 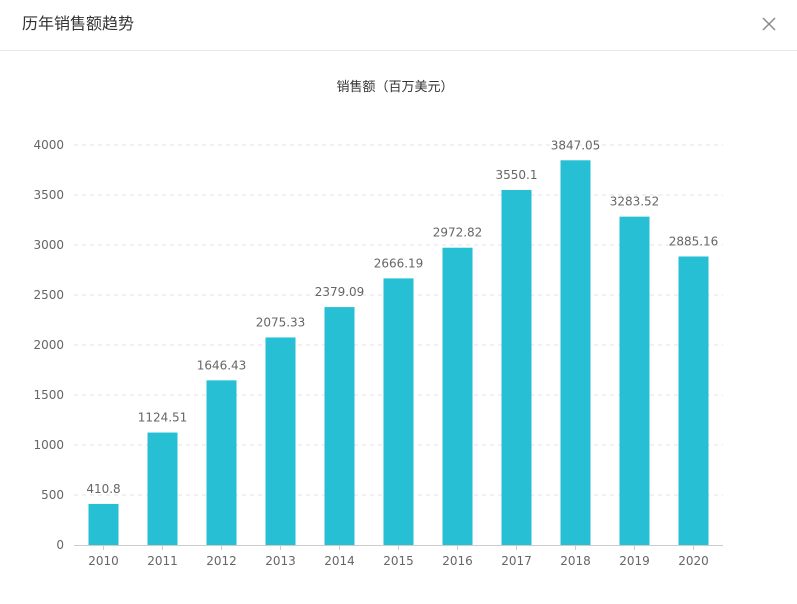 I want to click on x-tick-label: 2019, so click(x=634, y=561).